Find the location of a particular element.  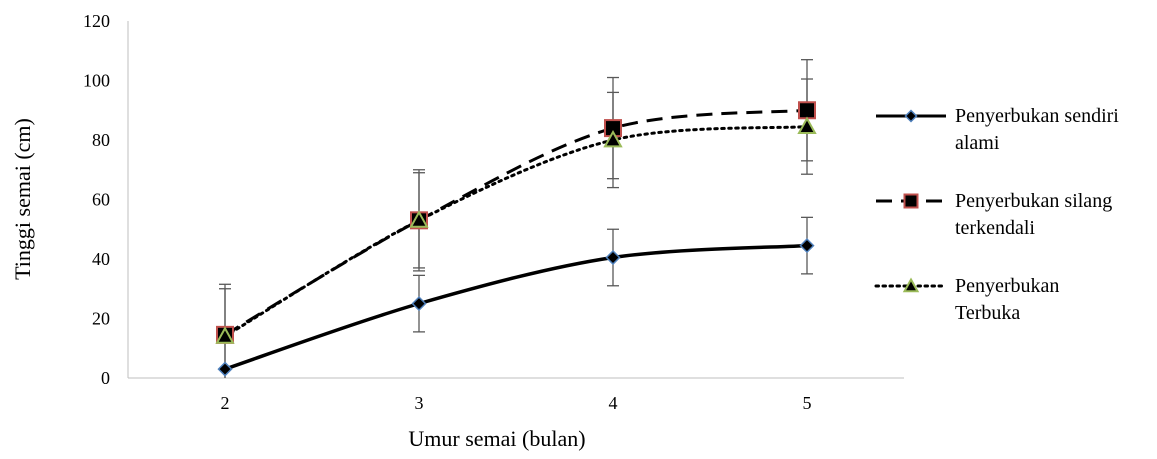

legend-label: Penyerbukan sendiri is located at coordinates (1037, 116).